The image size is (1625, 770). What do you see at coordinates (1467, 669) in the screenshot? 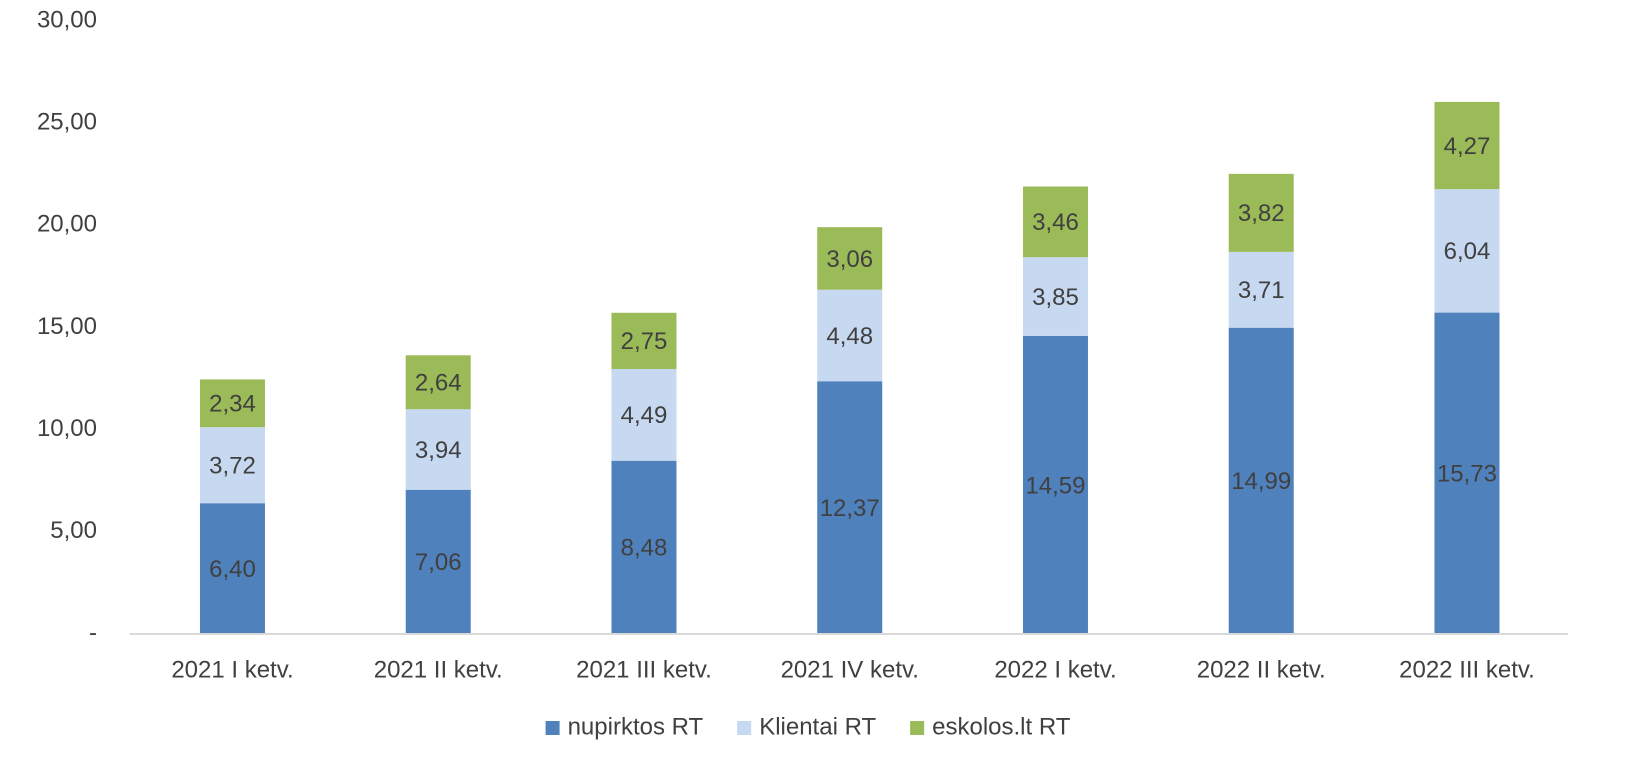
I see `x-tick-label: 2022 III ketv.` at bounding box center [1467, 669].